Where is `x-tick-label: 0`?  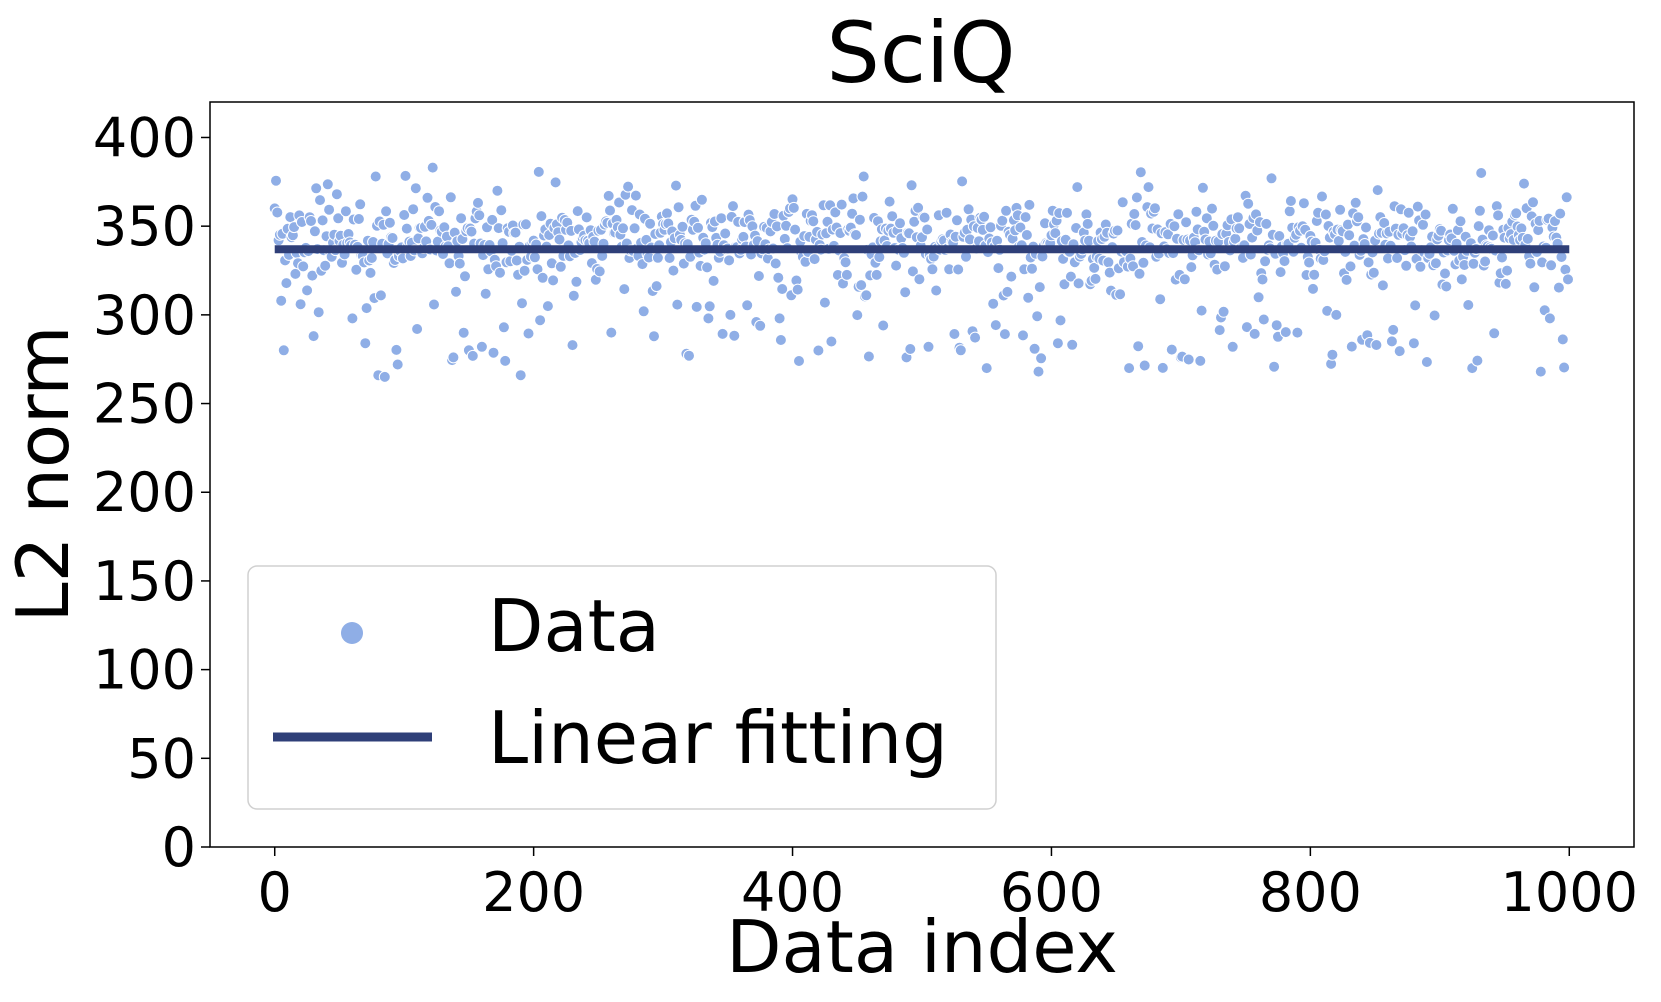 x-tick-label: 0 is located at coordinates (275, 892).